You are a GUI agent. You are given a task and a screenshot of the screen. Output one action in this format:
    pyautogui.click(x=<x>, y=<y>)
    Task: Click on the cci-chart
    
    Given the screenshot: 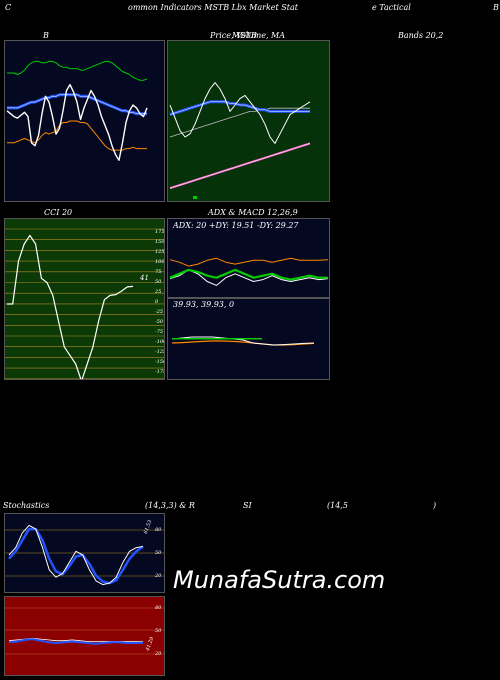 What is the action you would take?
    pyautogui.click(x=84, y=299)
    